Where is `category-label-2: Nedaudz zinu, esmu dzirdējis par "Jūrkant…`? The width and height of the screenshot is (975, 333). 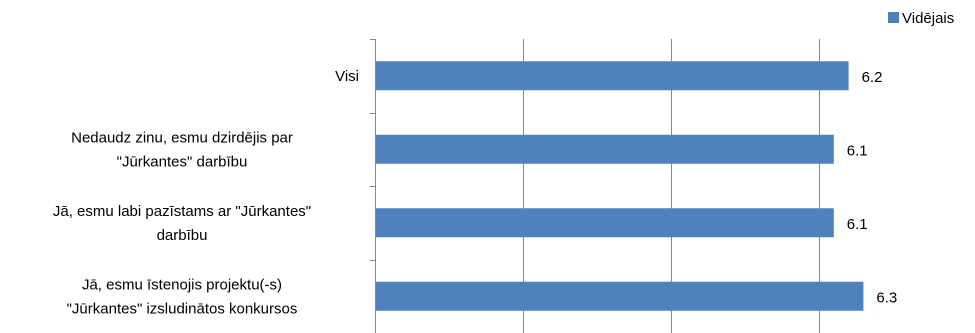
category-label-2: Nedaudz zinu, esmu dzirdējis par "Jūrkant… is located at coordinates (182, 149).